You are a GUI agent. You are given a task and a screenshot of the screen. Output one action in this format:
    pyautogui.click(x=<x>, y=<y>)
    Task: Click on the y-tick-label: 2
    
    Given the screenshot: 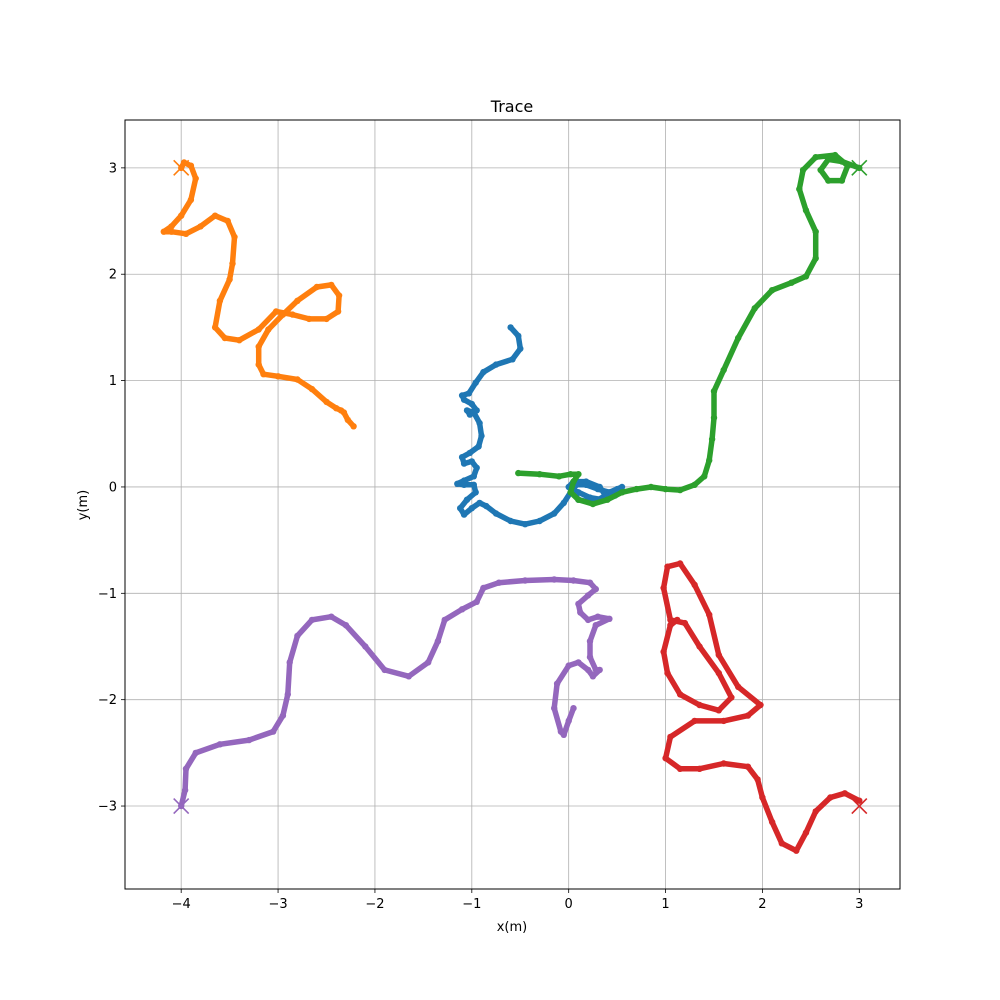 What is the action you would take?
    pyautogui.click(x=113, y=275)
    